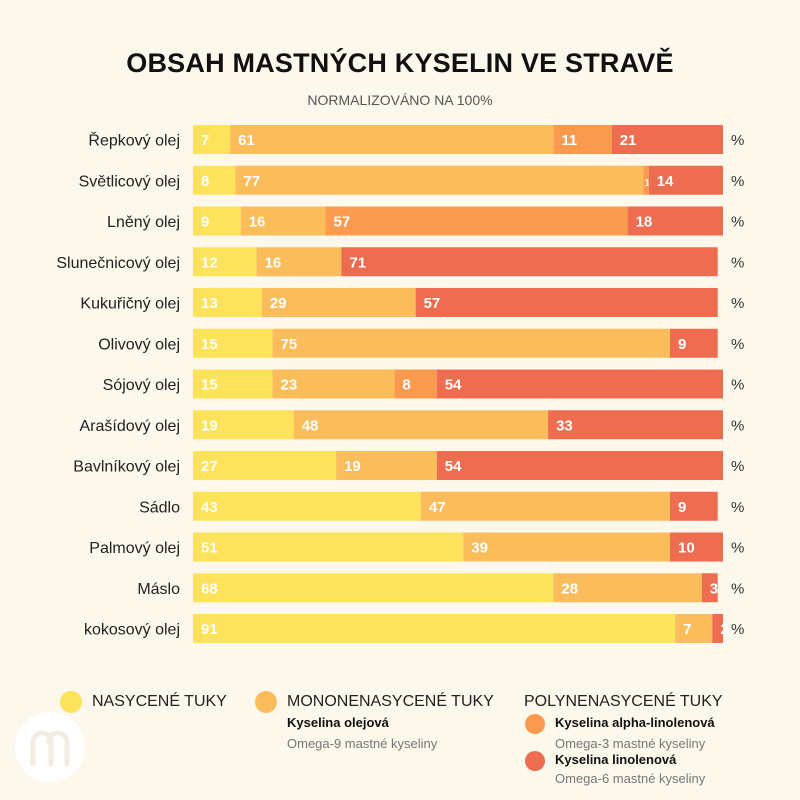 The height and width of the screenshot is (800, 800). What do you see at coordinates (400, 100) in the screenshot?
I see `chart-subtitle: NORMALIZOVÁNO NA 100%` at bounding box center [400, 100].